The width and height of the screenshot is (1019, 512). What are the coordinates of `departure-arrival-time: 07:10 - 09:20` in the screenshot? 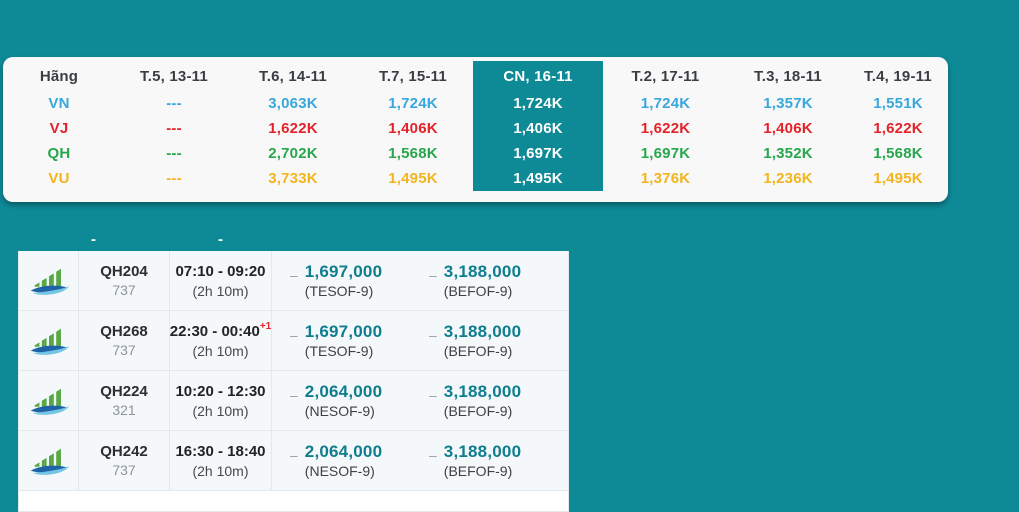 It's located at (220, 271).